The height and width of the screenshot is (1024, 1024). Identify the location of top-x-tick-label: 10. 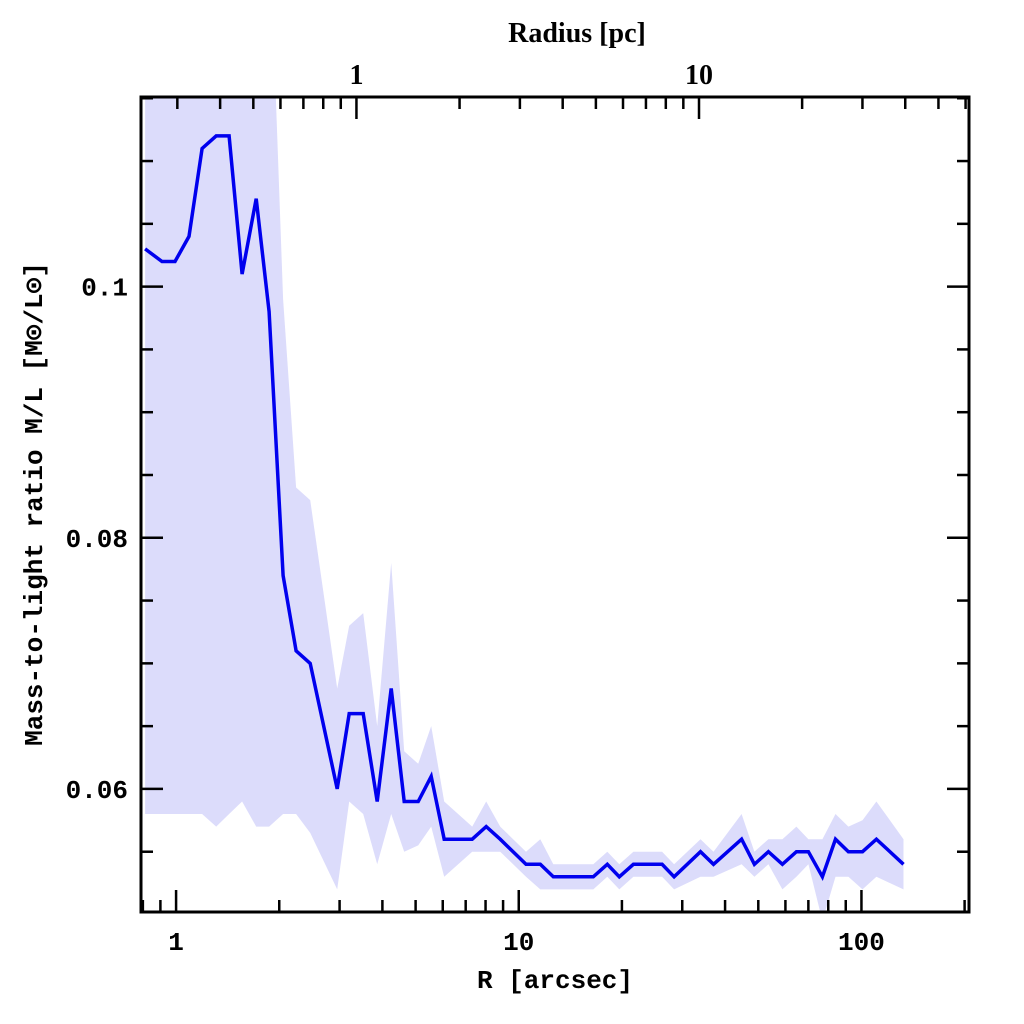
(699, 75).